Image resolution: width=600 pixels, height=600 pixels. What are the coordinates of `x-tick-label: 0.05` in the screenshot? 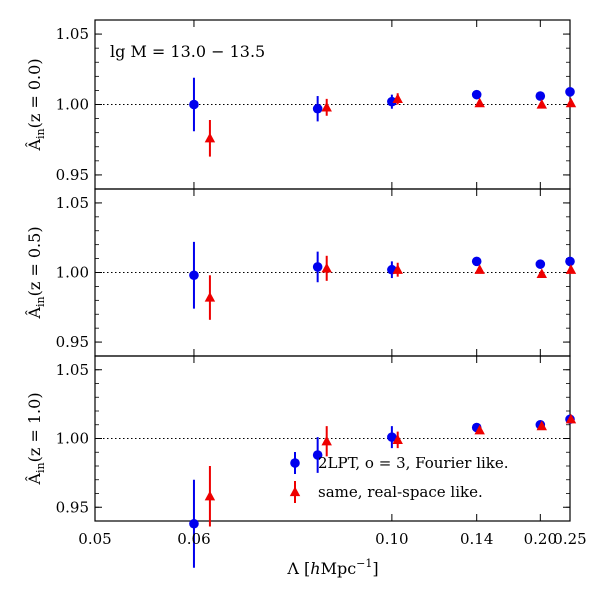 It's located at (94, 539).